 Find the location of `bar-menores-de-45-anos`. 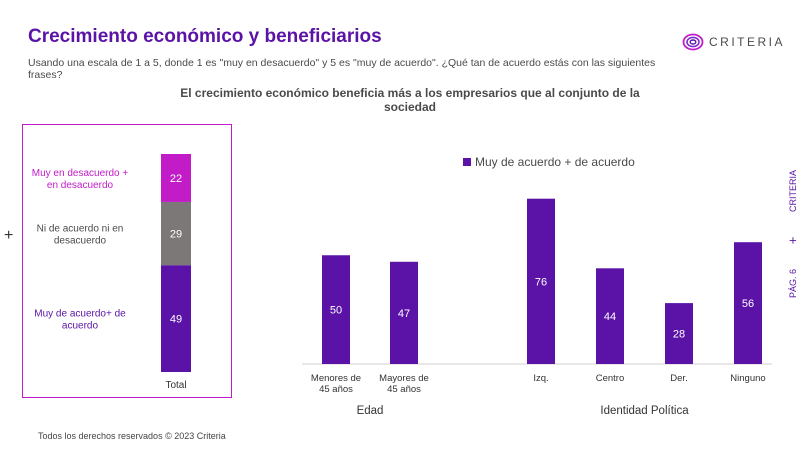

bar-menores-de-45-anos is located at coordinates (336, 309).